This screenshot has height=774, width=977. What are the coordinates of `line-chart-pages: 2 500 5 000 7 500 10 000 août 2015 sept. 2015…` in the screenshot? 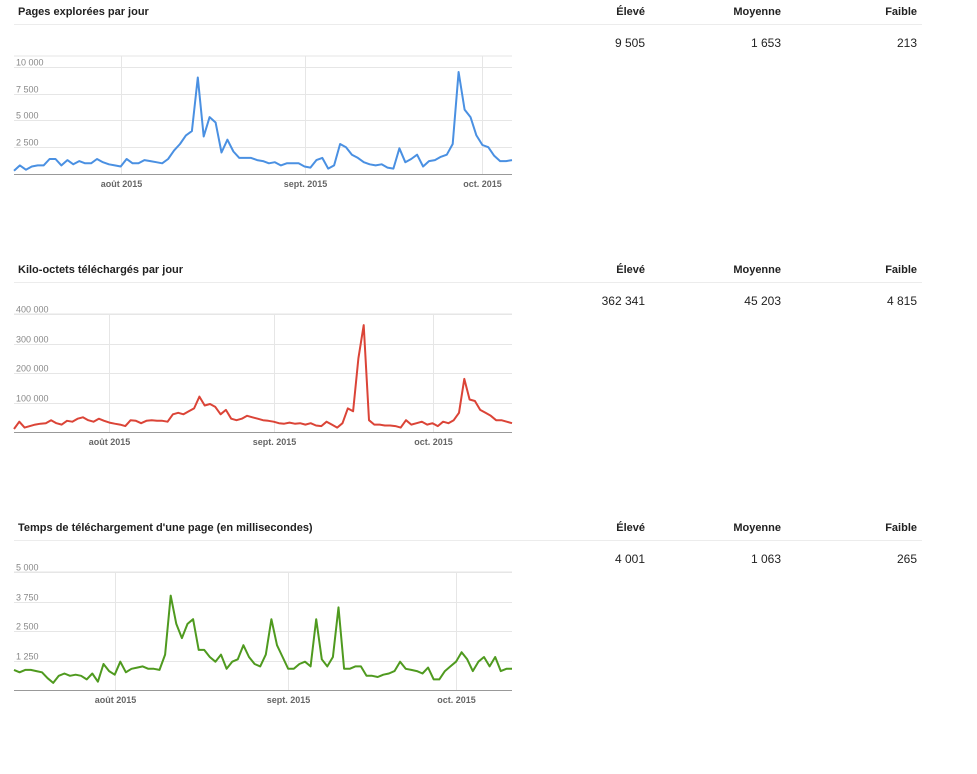 It's located at (265, 123).